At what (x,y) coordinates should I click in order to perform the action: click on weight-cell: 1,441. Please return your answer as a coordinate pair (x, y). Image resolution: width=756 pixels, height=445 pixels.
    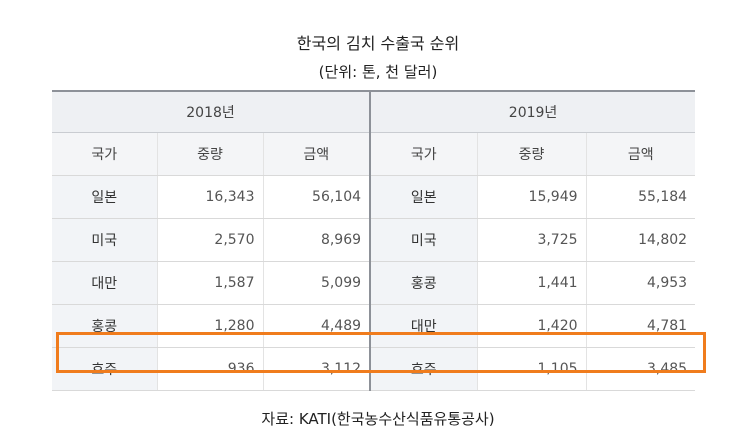
    Looking at the image, I should click on (532, 283).